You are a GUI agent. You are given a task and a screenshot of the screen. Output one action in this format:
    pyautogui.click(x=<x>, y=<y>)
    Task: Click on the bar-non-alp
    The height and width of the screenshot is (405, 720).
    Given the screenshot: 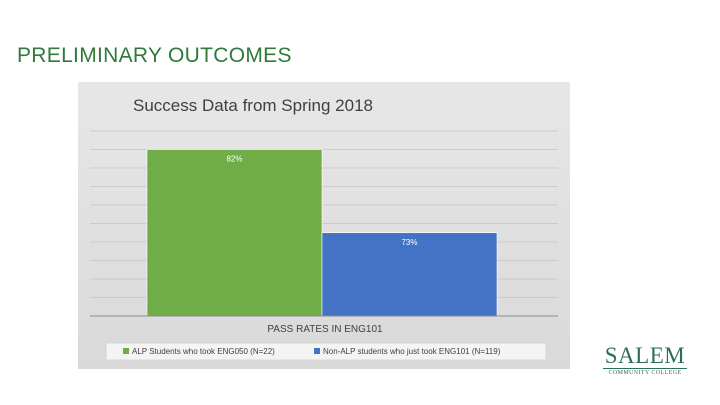 What is the action you would take?
    pyautogui.click(x=409, y=274)
    